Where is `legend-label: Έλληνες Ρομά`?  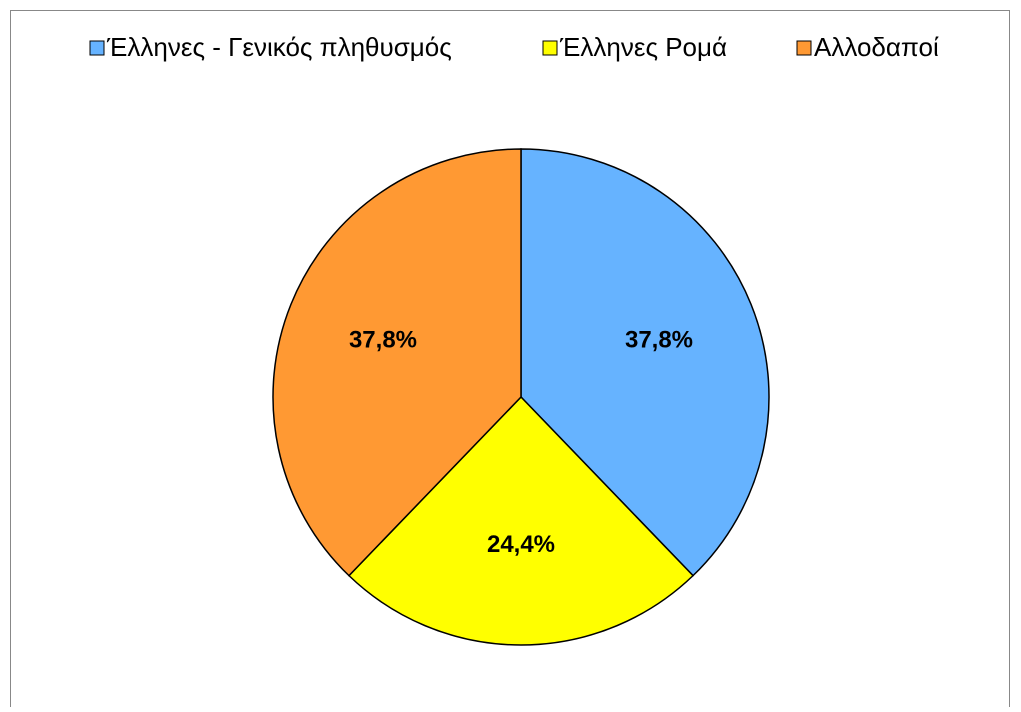
legend-label: Έλληνες Ρομά is located at coordinates (643, 47).